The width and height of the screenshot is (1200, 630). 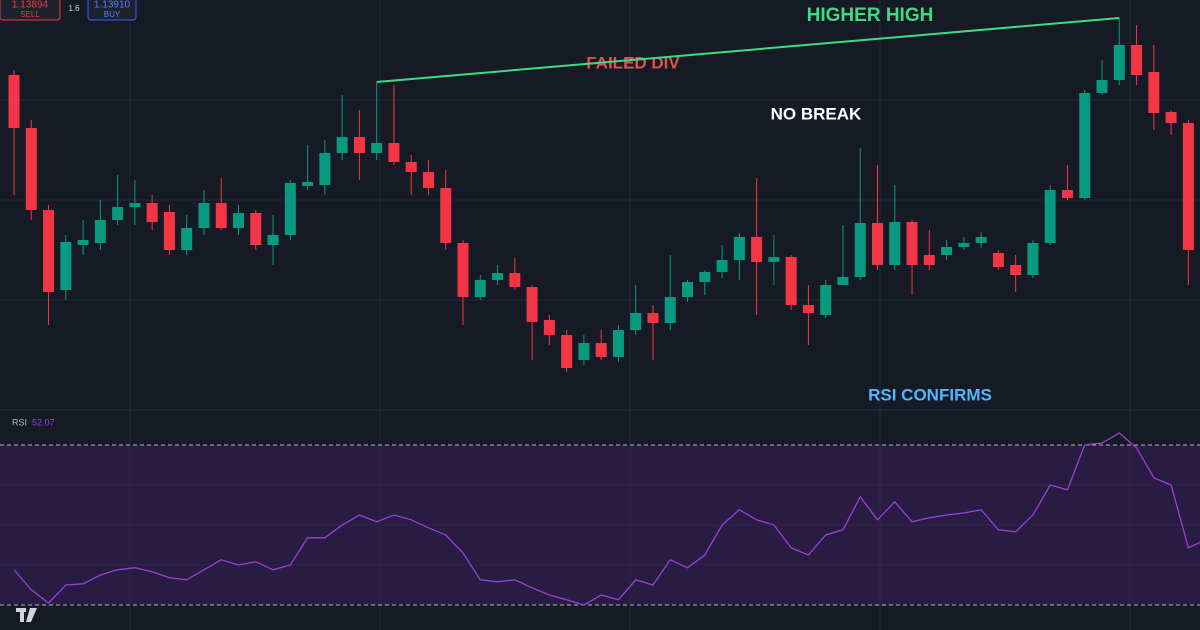 What do you see at coordinates (30, 14) in the screenshot?
I see `sell-label: SELL` at bounding box center [30, 14].